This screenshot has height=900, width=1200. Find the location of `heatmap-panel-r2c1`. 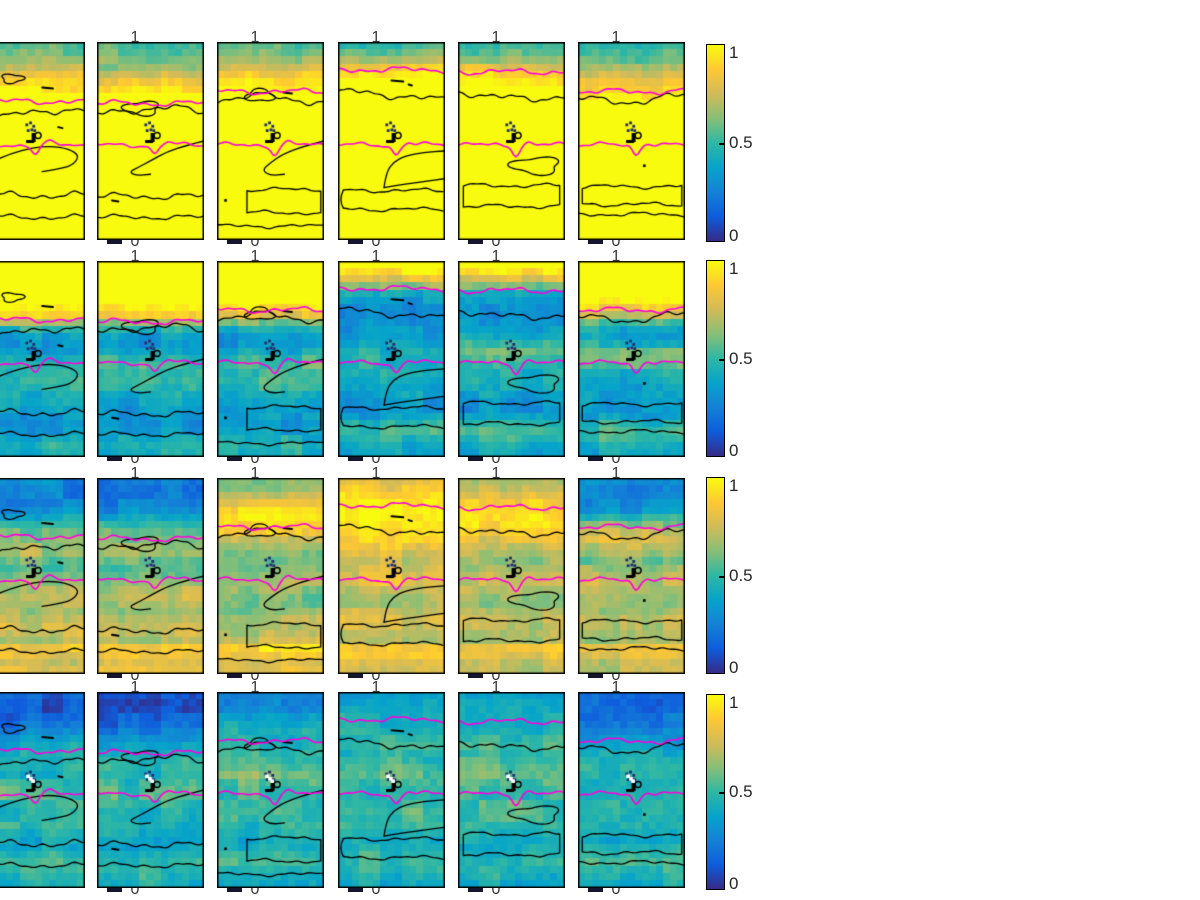

heatmap-panel-r2c1 is located at coordinates (42, 359).